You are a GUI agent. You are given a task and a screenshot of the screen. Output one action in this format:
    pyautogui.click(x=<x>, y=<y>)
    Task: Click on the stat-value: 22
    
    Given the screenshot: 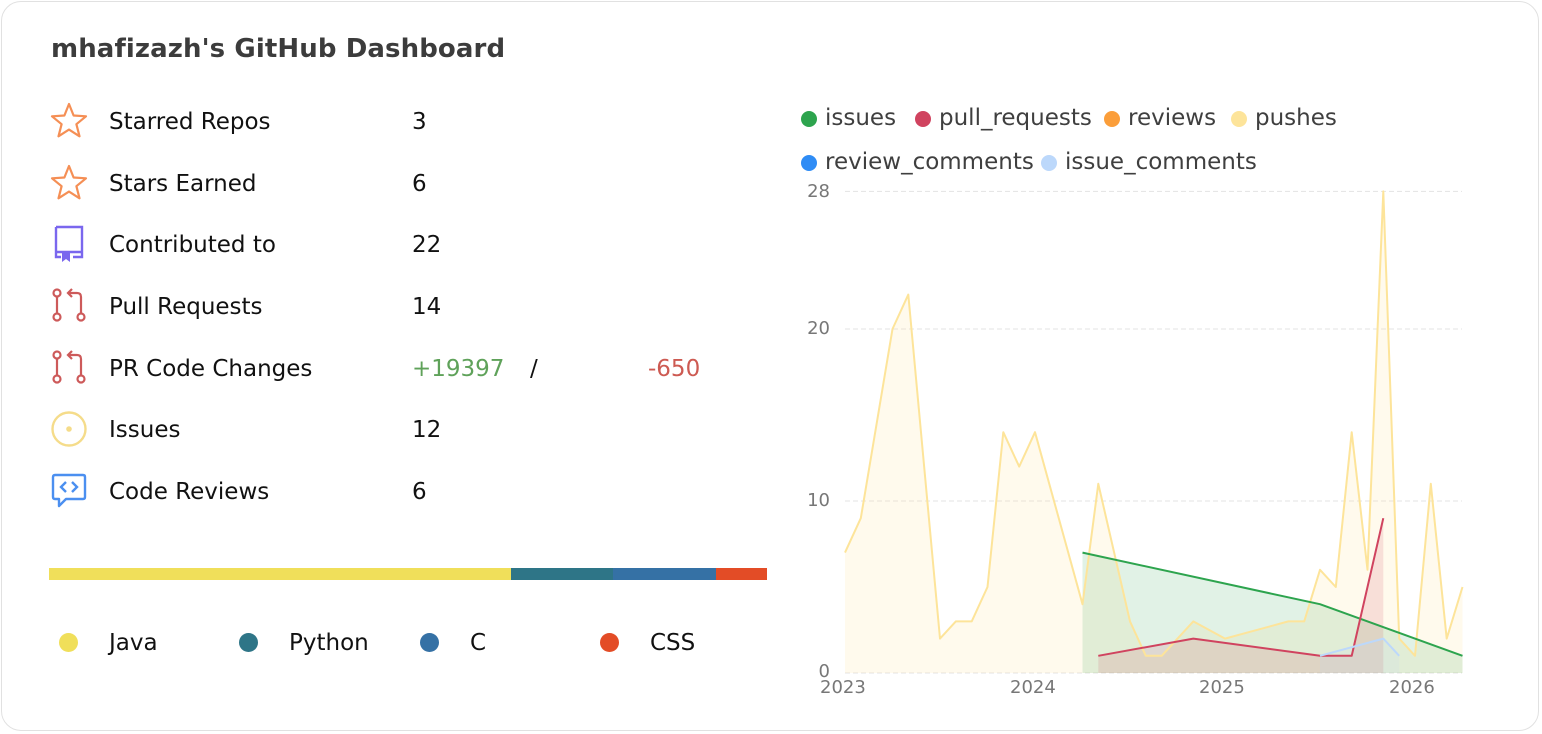 What is the action you would take?
    pyautogui.click(x=427, y=245)
    